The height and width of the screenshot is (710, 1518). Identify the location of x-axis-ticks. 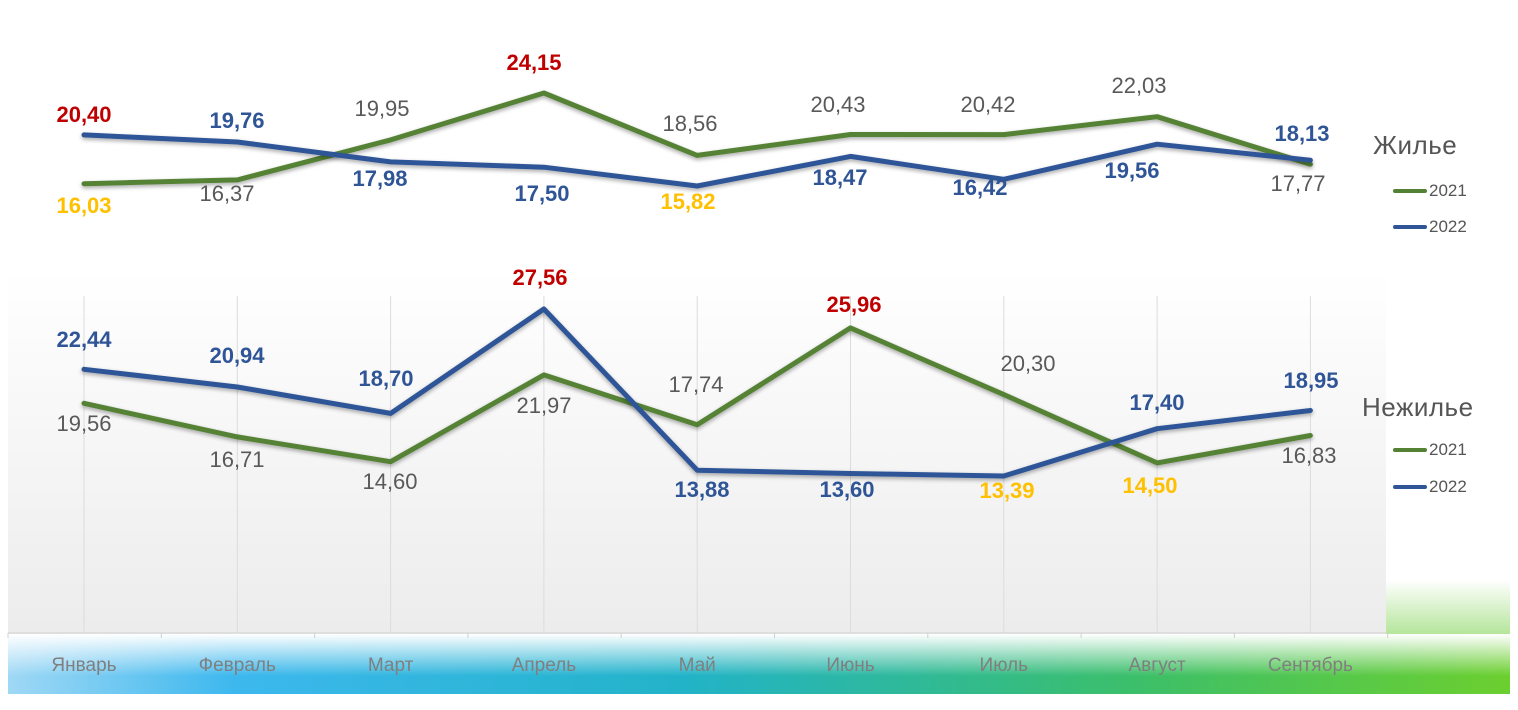
(698, 635).